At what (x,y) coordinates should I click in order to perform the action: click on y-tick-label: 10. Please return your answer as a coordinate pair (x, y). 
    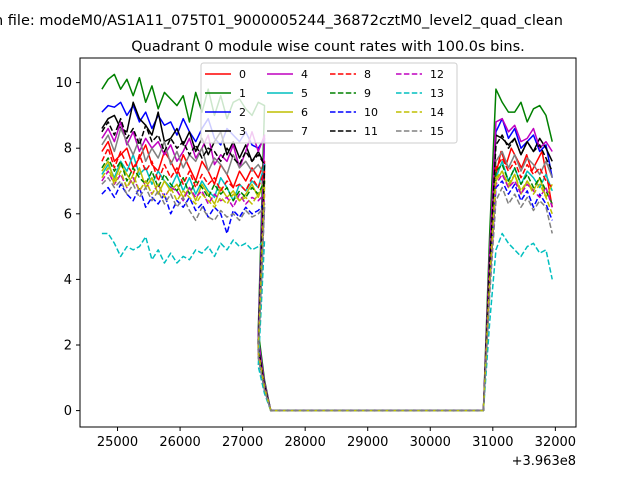
    Looking at the image, I should click on (63, 83).